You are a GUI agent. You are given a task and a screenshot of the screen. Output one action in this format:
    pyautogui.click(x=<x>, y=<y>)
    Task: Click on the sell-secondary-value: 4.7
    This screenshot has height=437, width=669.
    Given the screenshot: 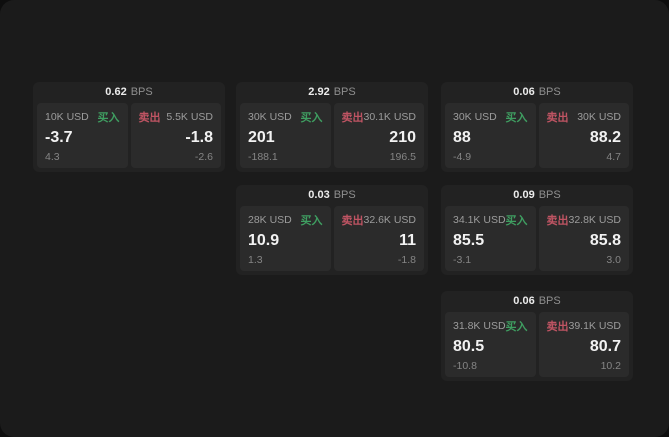 What is the action you would take?
    pyautogui.click(x=613, y=157)
    